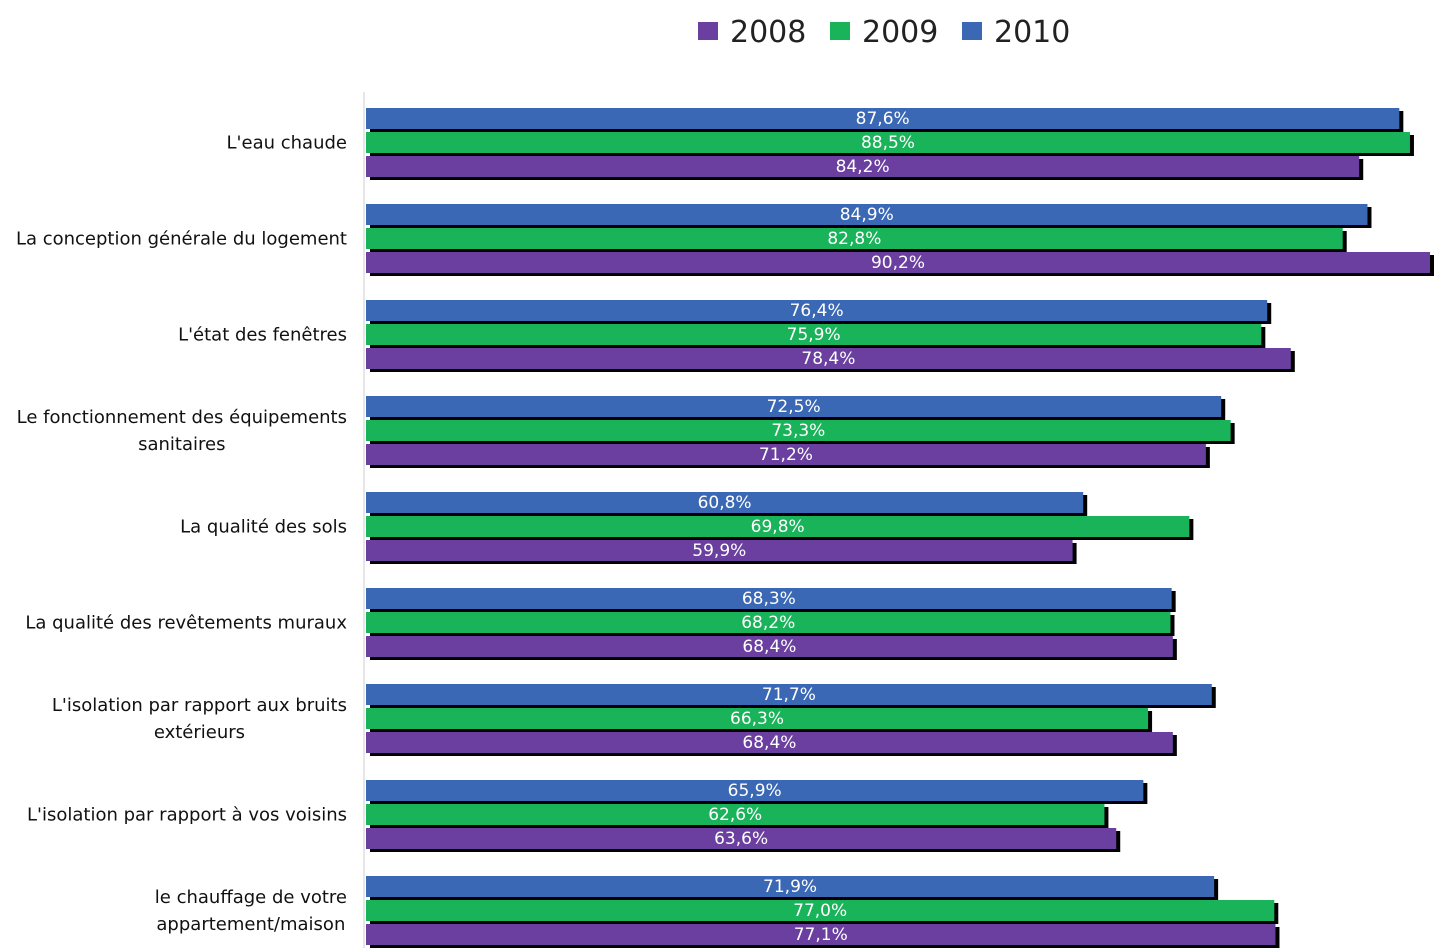 This screenshot has width=1434, height=948. I want to click on data-label-2010-2: 76,4%, so click(817, 311).